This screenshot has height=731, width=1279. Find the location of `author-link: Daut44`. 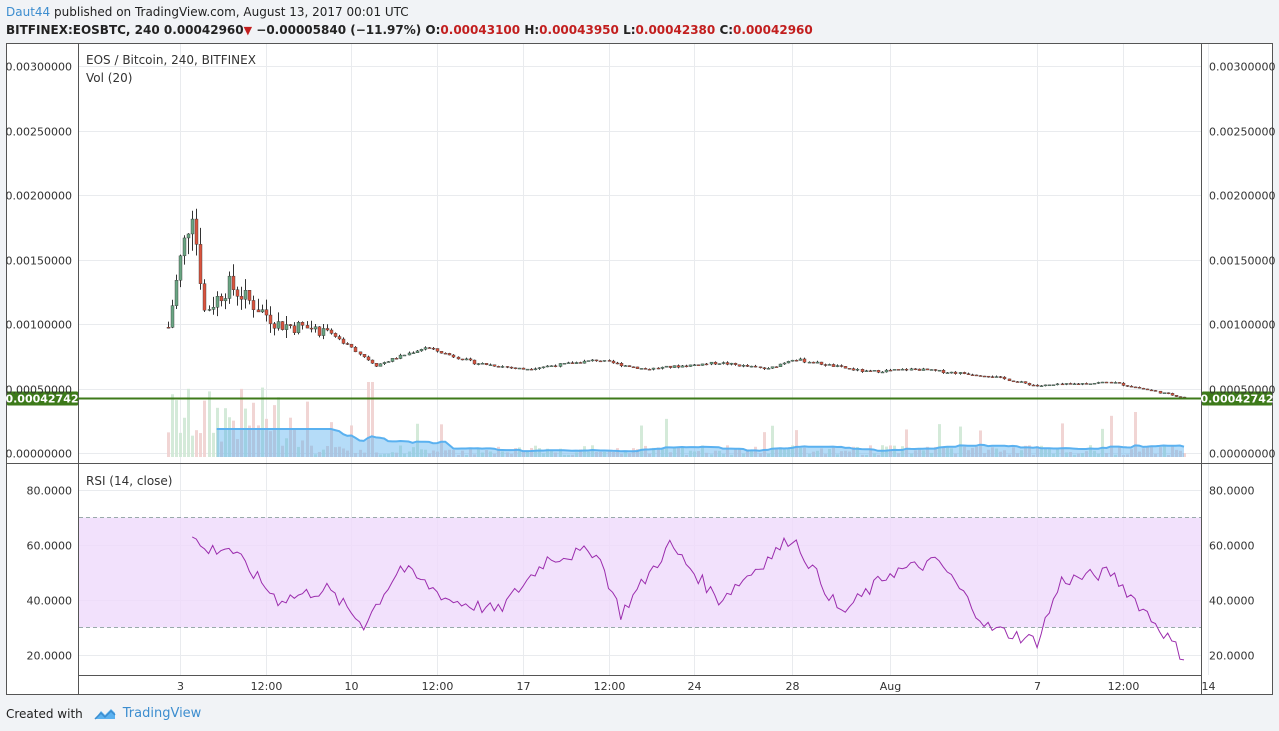

author-link: Daut44 is located at coordinates (28, 12).